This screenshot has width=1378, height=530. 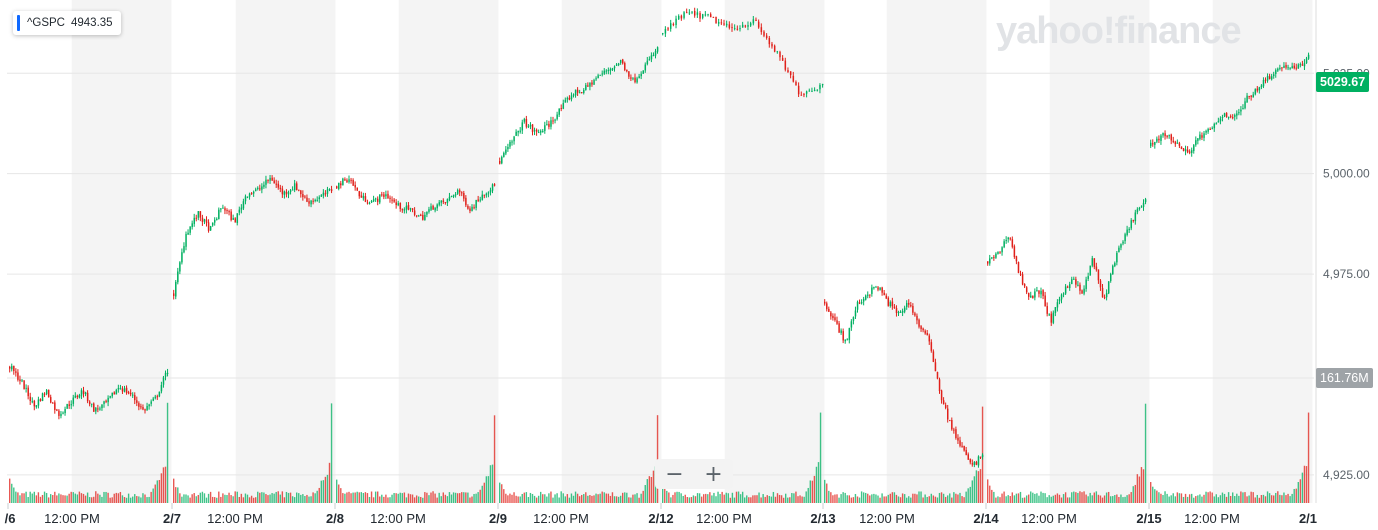 I want to click on symbol-value: 4943.35, so click(x=92, y=23).